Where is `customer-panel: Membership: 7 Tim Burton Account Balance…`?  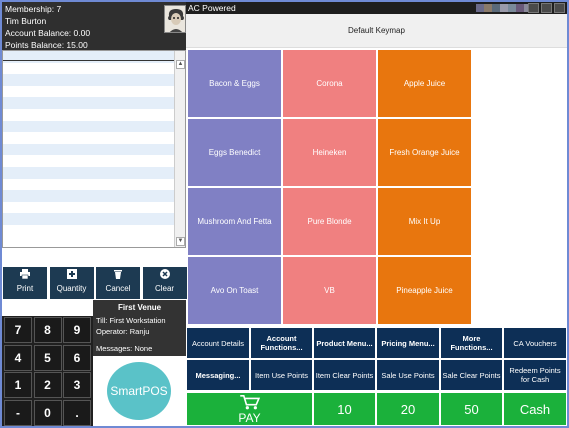 customer-panel: Membership: 7 Tim Burton Account Balance… is located at coordinates (94, 26).